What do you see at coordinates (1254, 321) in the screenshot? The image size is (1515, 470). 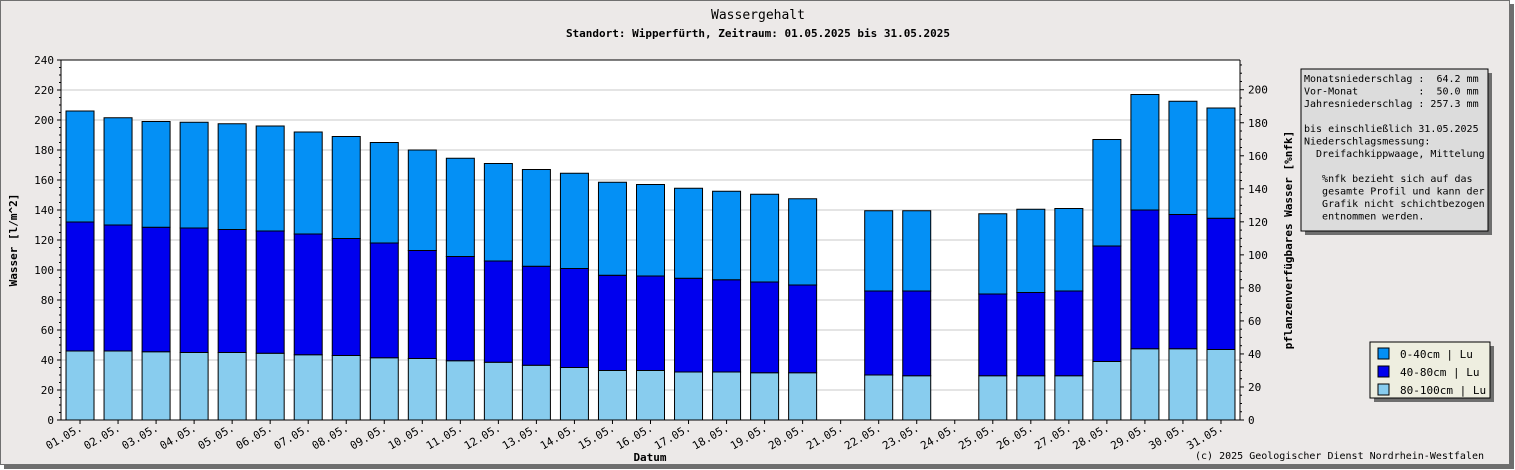 I see `y2-tick-label: 60` at bounding box center [1254, 321].